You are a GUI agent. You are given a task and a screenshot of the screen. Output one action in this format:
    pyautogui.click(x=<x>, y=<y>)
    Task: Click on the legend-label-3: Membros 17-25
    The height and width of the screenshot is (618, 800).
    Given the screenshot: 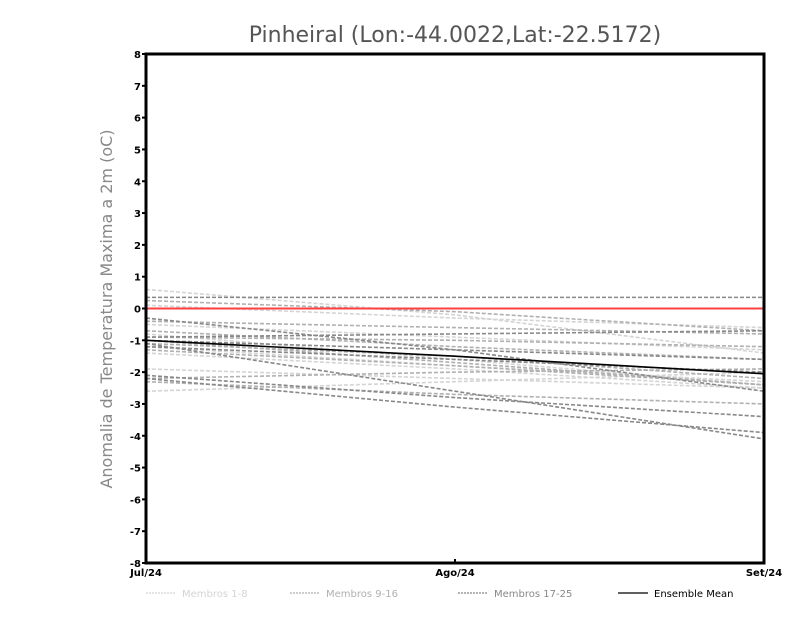 What is the action you would take?
    pyautogui.click(x=533, y=594)
    